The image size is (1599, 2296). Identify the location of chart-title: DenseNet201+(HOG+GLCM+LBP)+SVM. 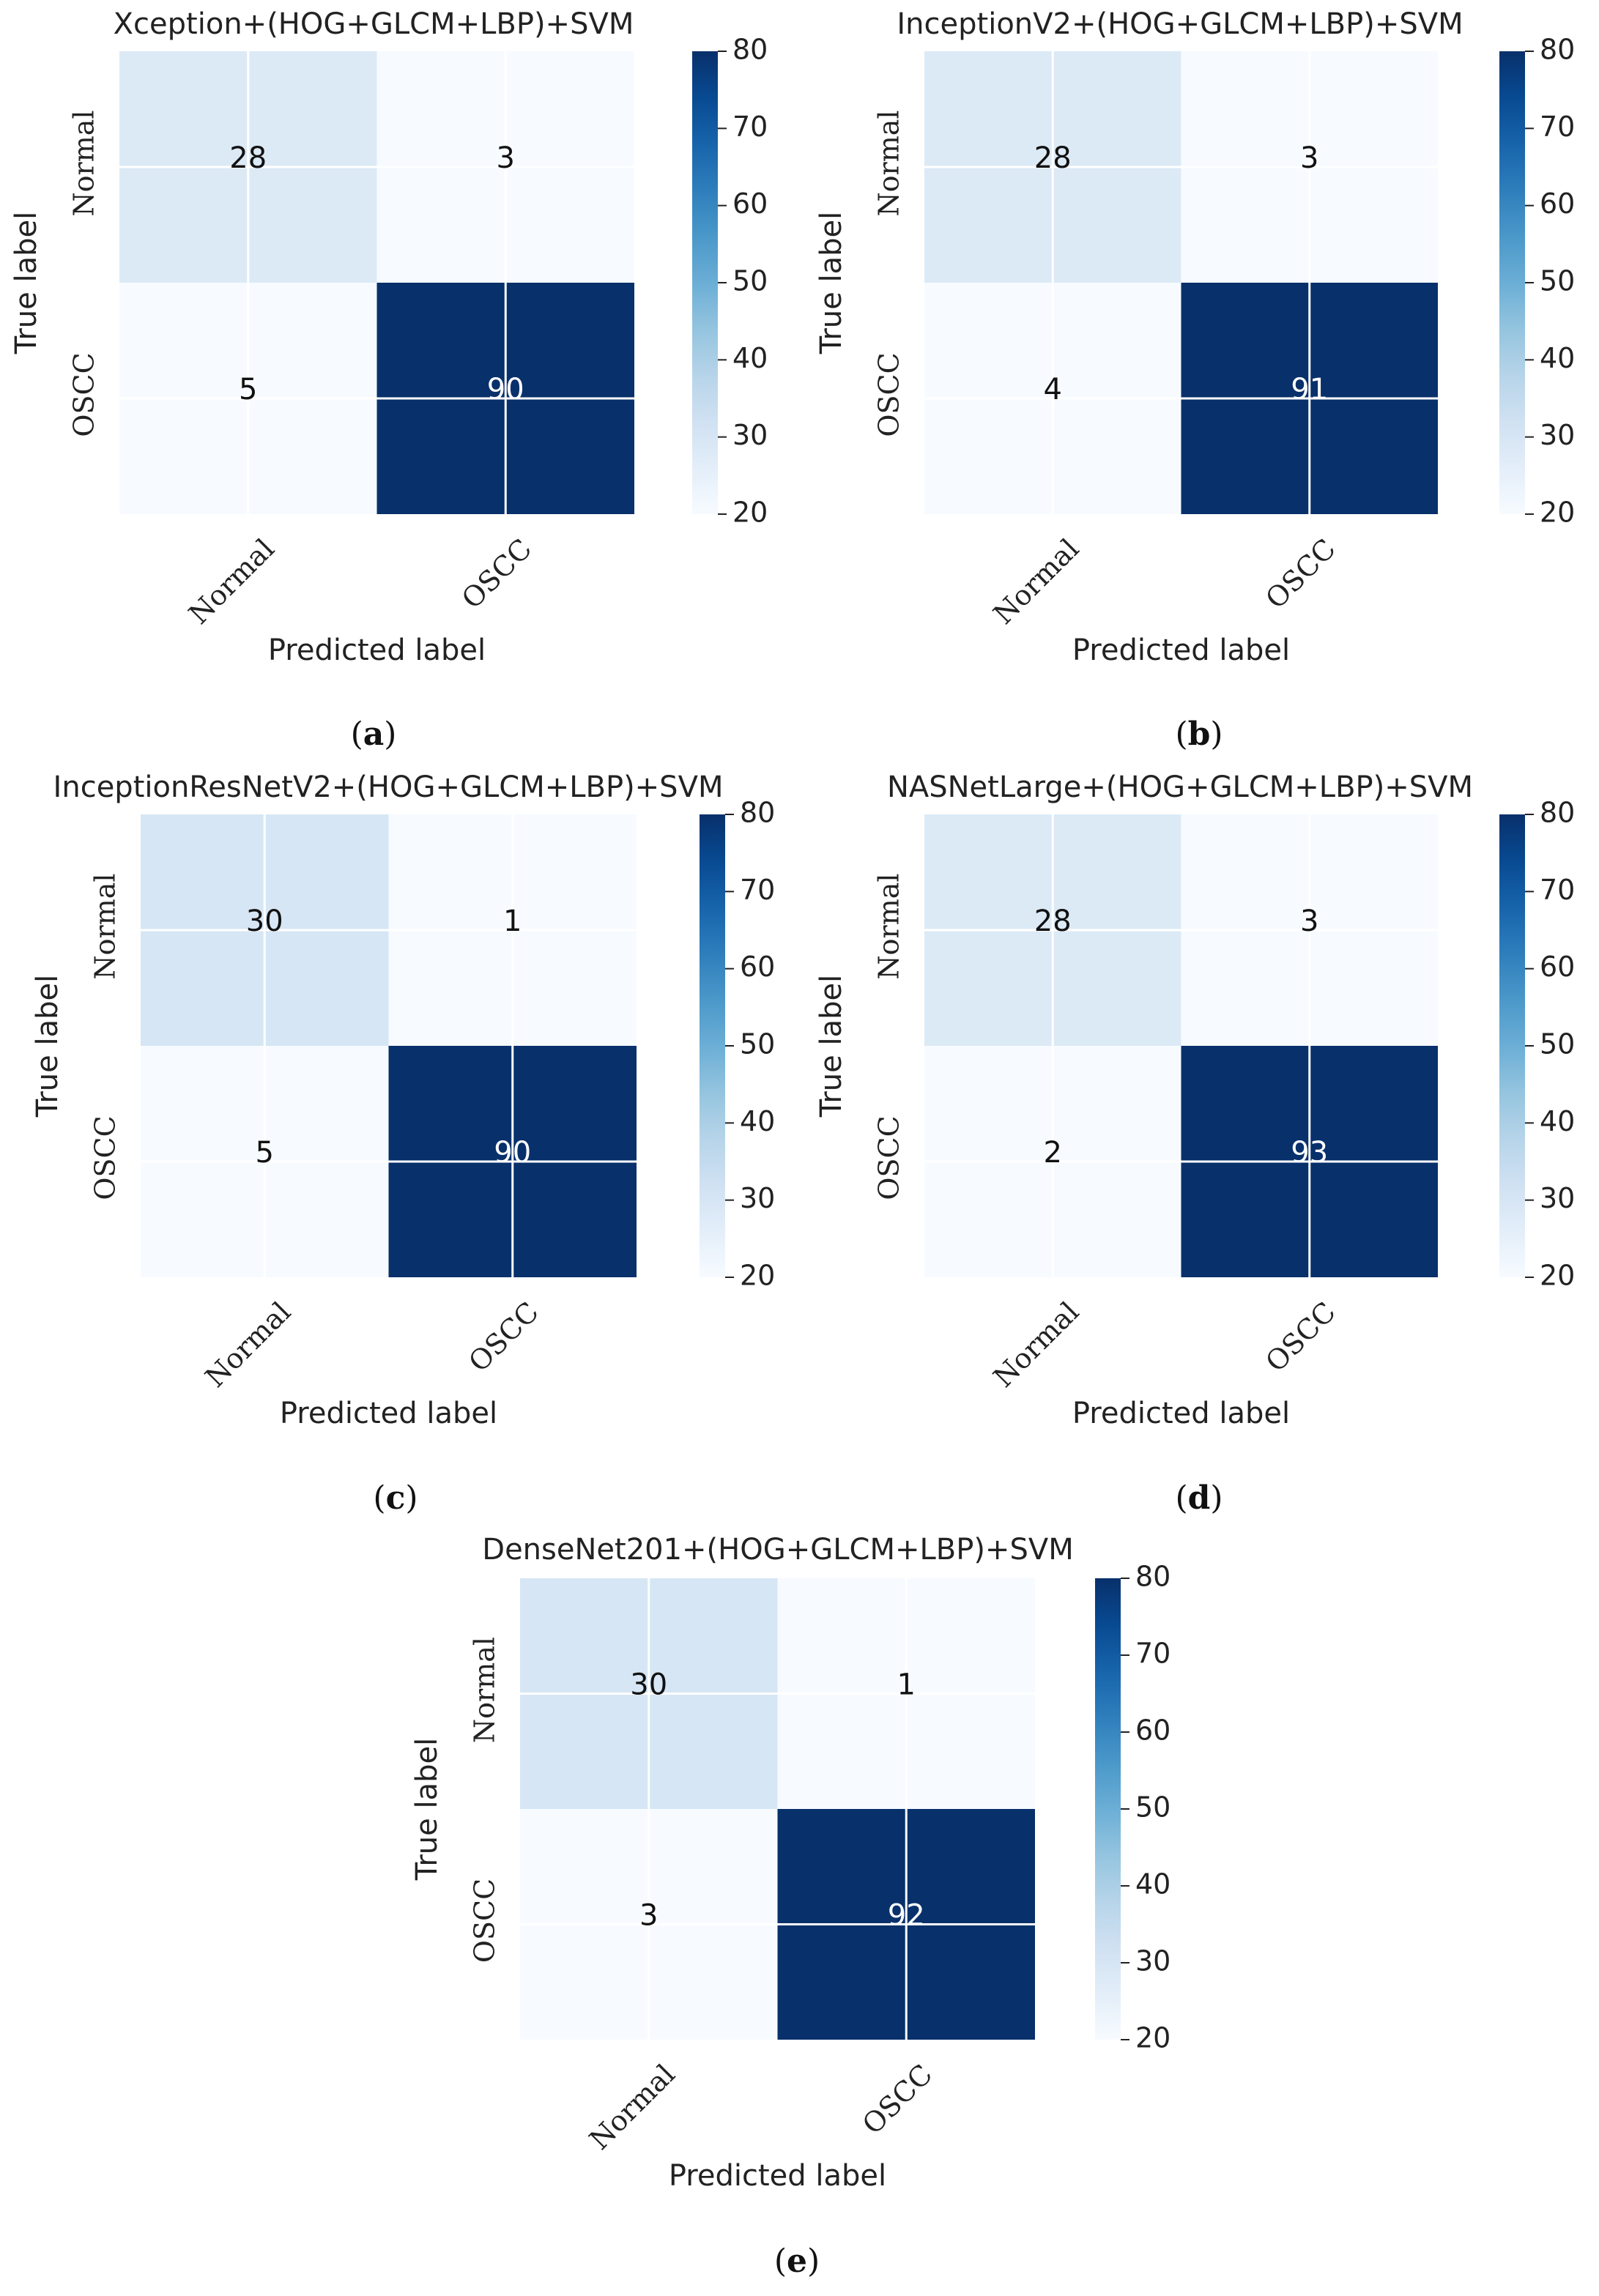
(777, 1550).